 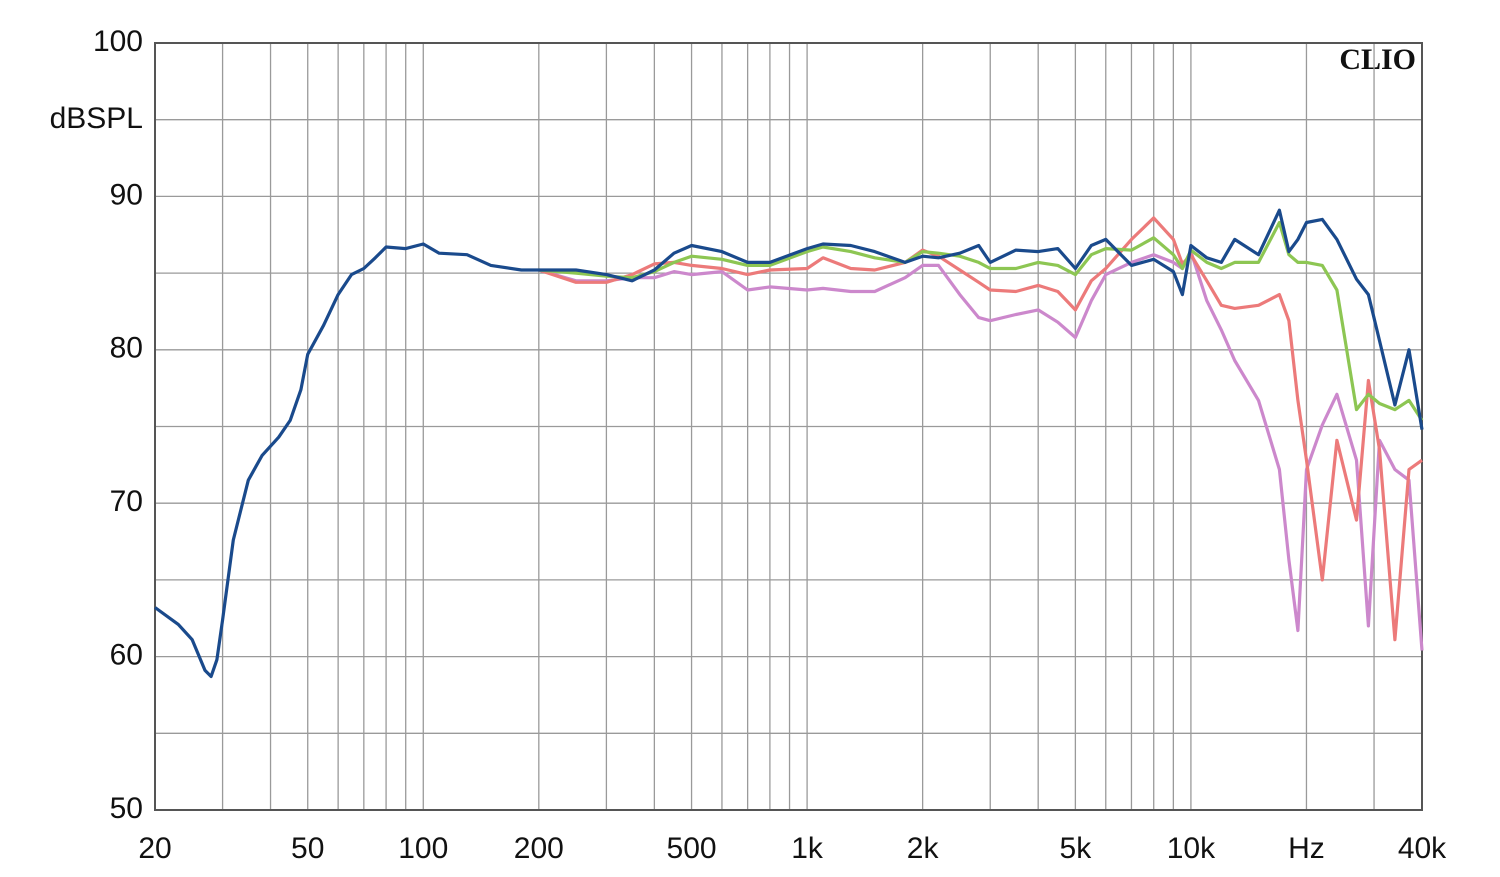 What do you see at coordinates (126, 808) in the screenshot?
I see `y-tick-label: 50` at bounding box center [126, 808].